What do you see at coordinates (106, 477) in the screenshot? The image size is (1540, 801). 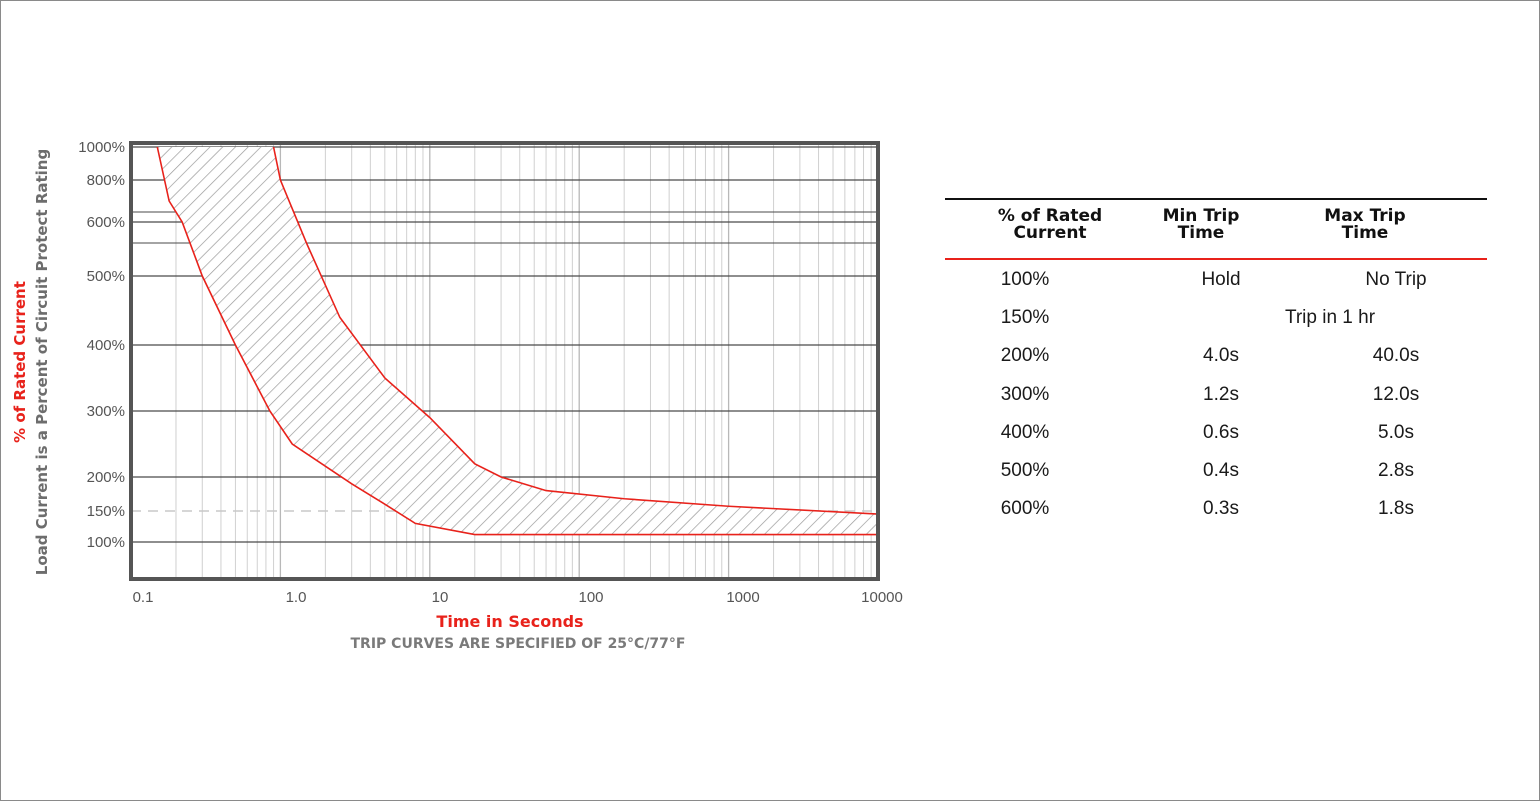 I see `y-tick-label: 200%` at bounding box center [106, 477].